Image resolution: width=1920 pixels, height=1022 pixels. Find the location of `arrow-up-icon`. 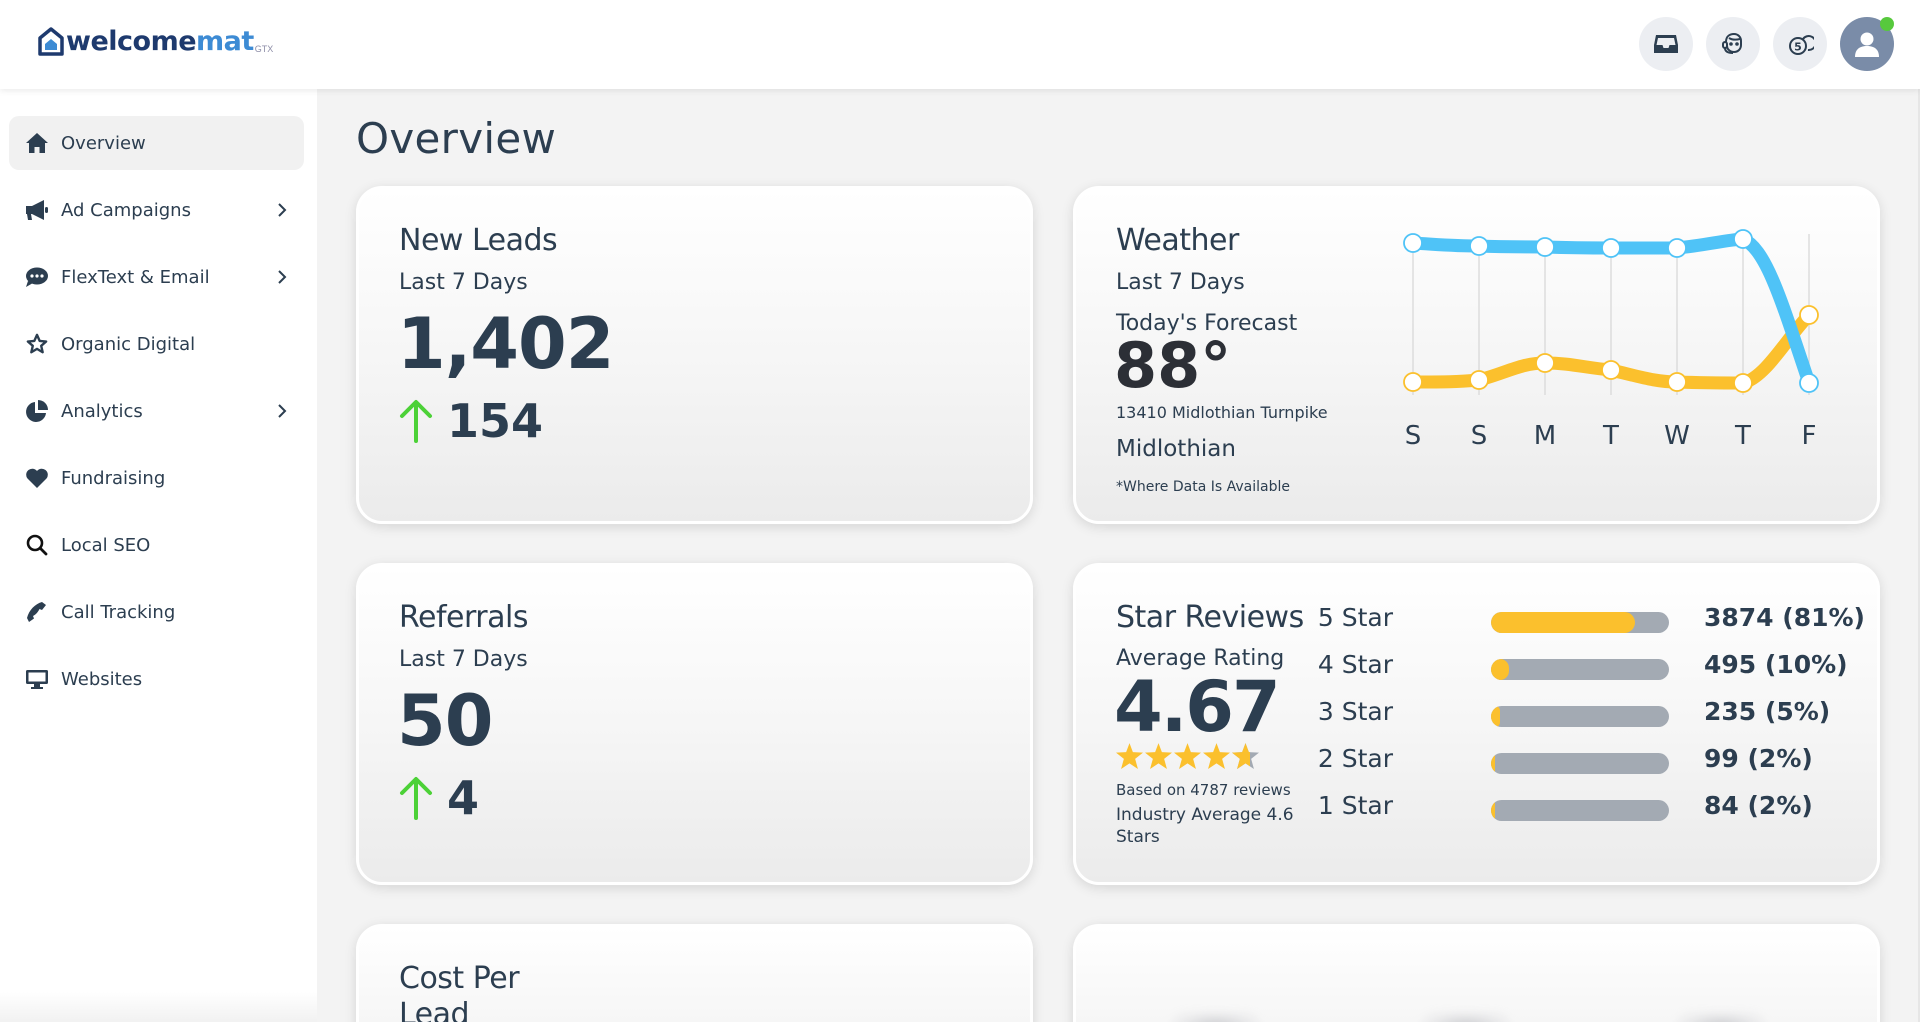

arrow-up-icon is located at coordinates (416, 798).